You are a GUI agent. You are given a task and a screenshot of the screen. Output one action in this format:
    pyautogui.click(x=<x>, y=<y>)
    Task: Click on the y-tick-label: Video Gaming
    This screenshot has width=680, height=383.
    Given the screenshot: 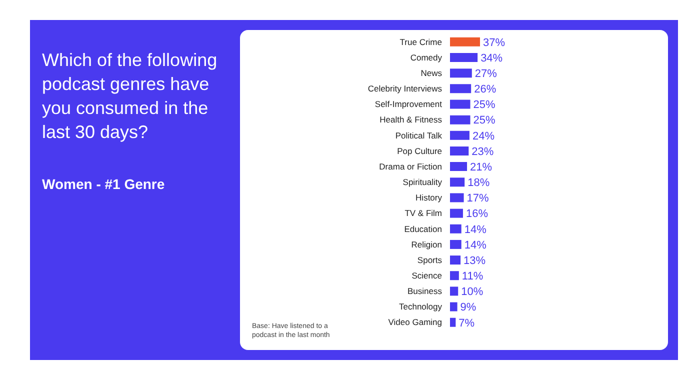 What is the action you would take?
    pyautogui.click(x=415, y=322)
    